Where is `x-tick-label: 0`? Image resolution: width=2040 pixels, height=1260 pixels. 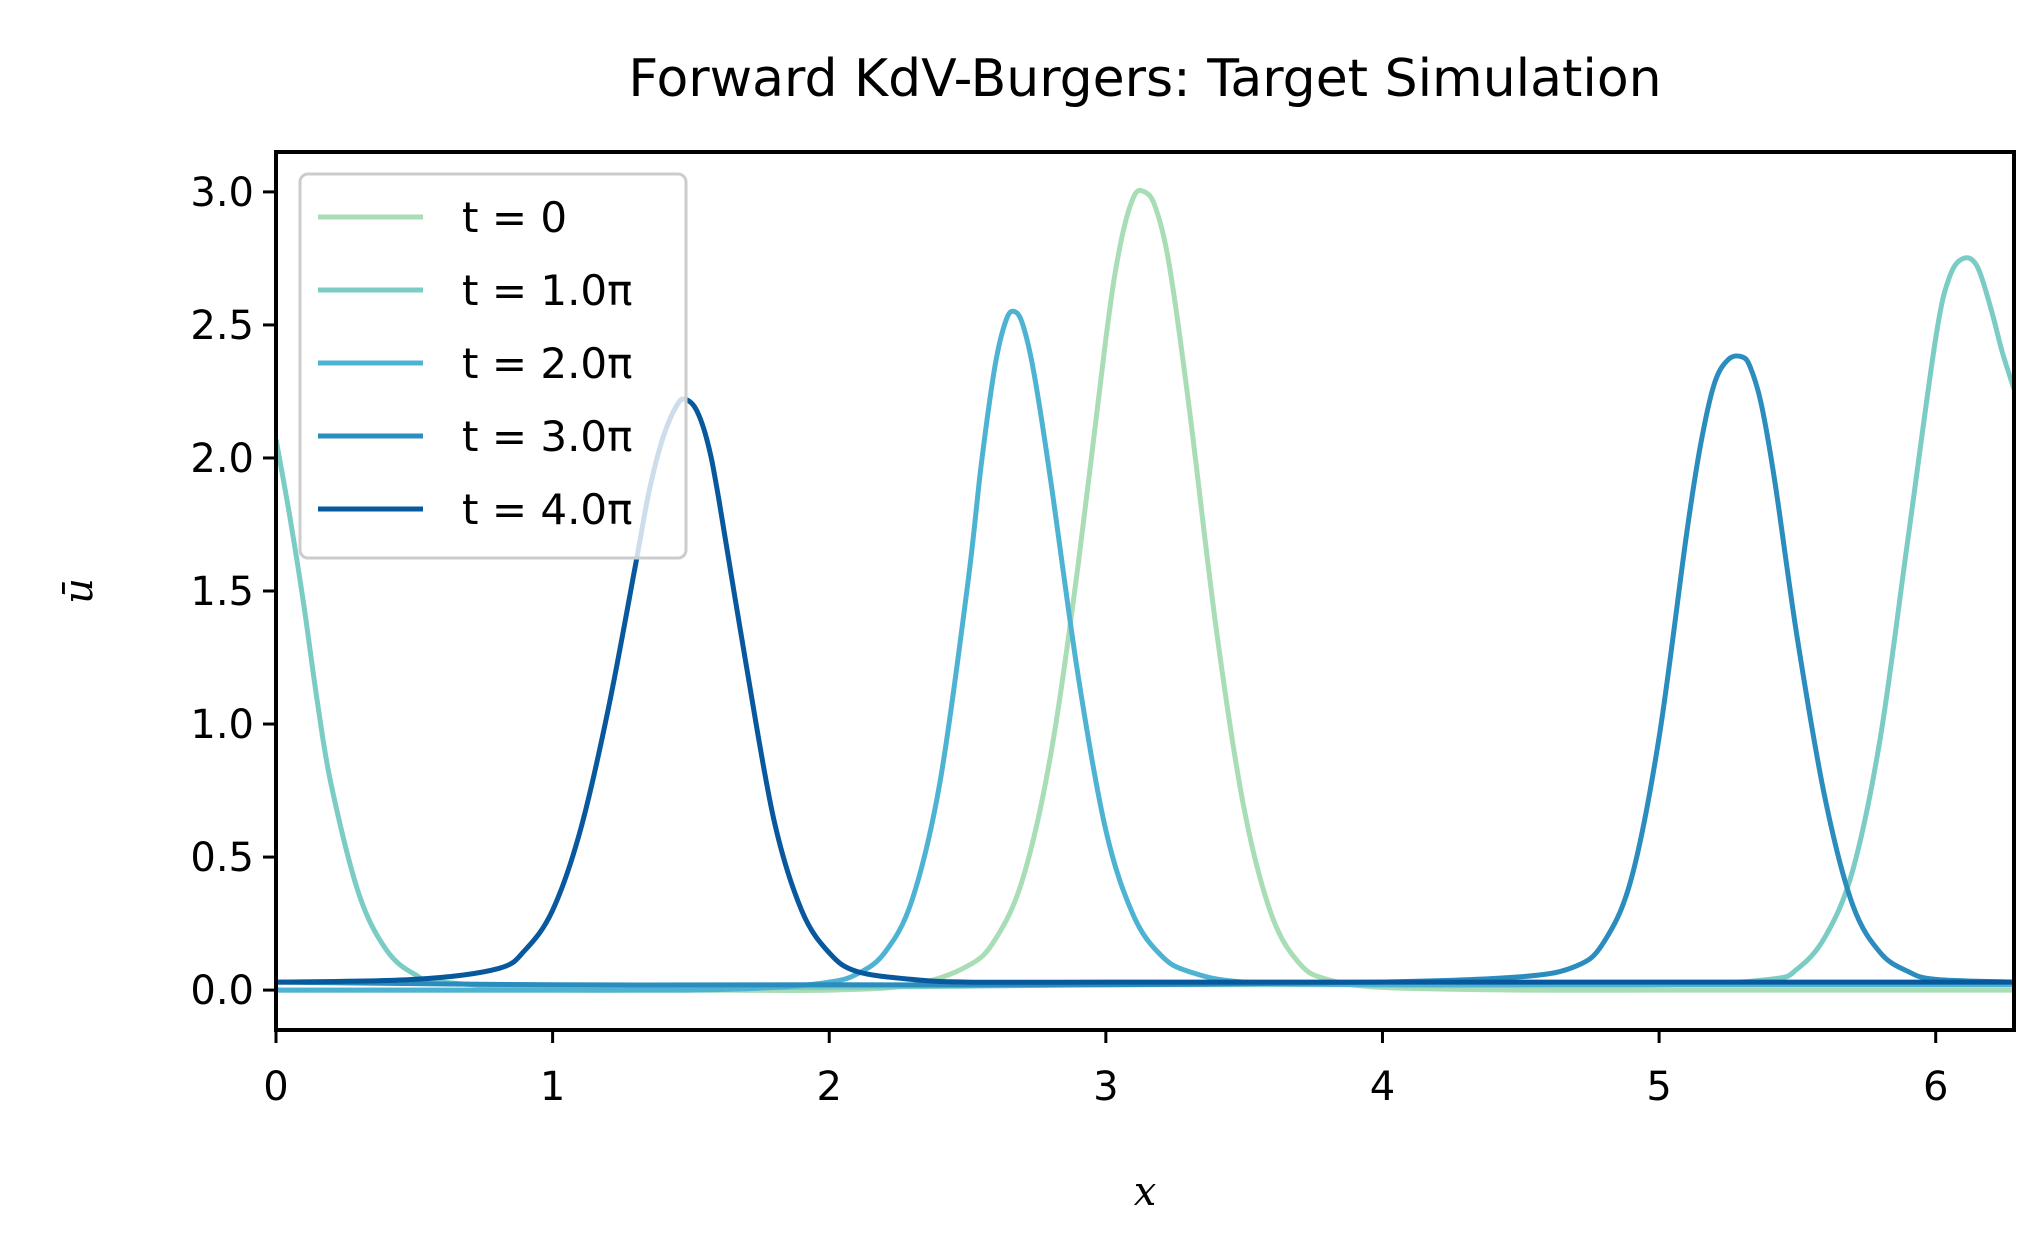
x-tick-label: 0 is located at coordinates (275, 1087).